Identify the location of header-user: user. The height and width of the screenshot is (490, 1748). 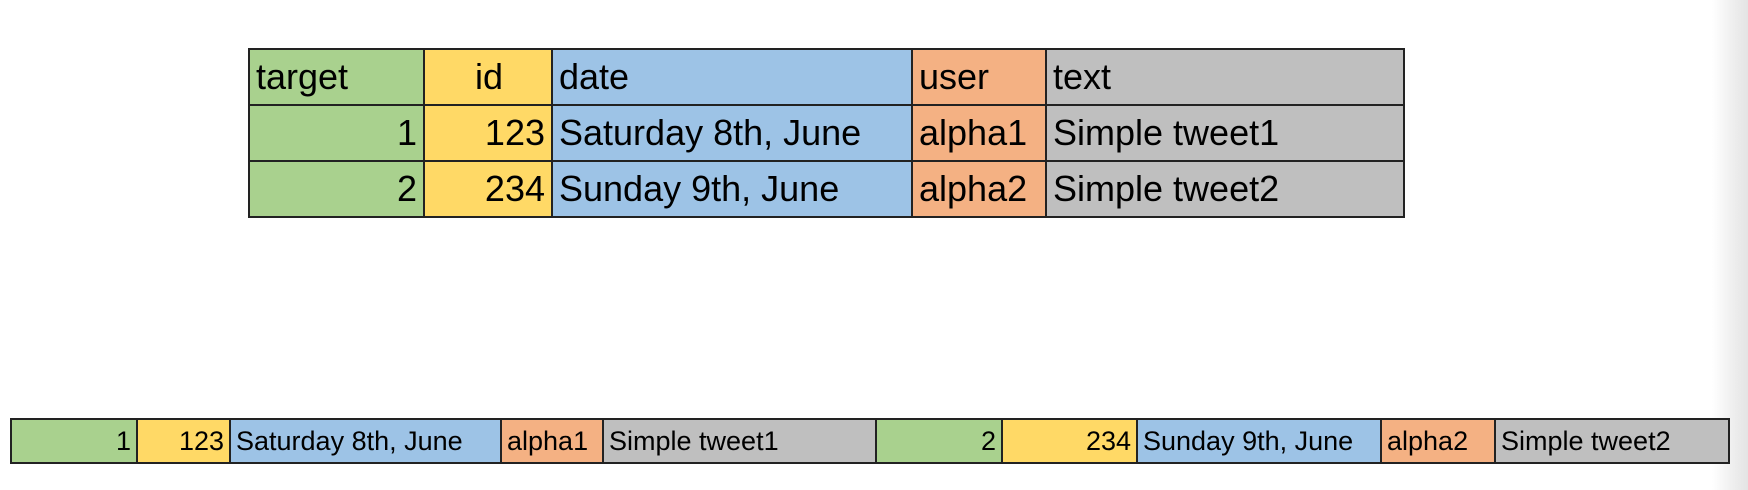
(979, 77).